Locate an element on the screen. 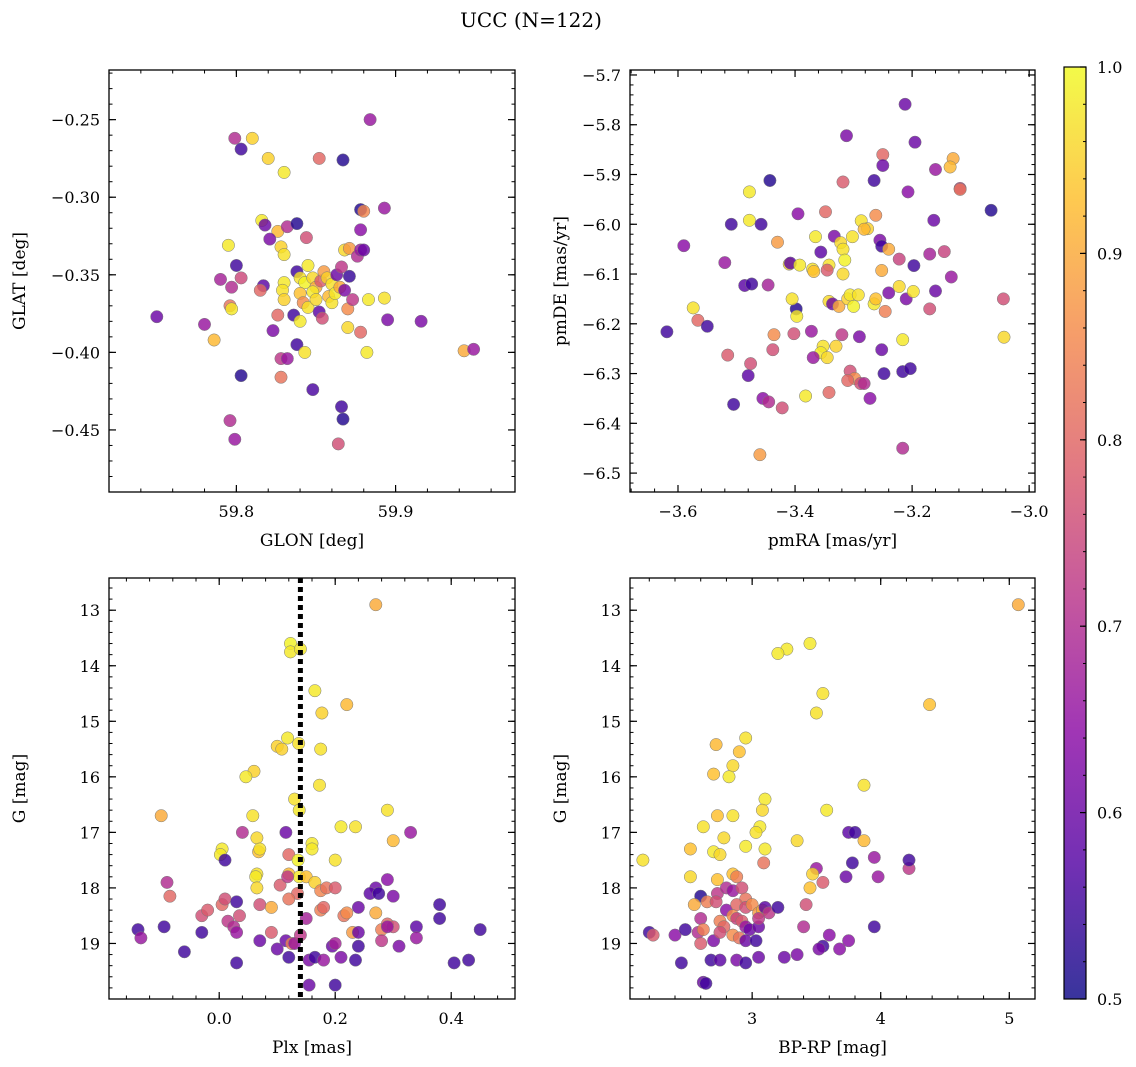 The height and width of the screenshot is (1067, 1136). x-tick-label: −3.6 is located at coordinates (678, 511).